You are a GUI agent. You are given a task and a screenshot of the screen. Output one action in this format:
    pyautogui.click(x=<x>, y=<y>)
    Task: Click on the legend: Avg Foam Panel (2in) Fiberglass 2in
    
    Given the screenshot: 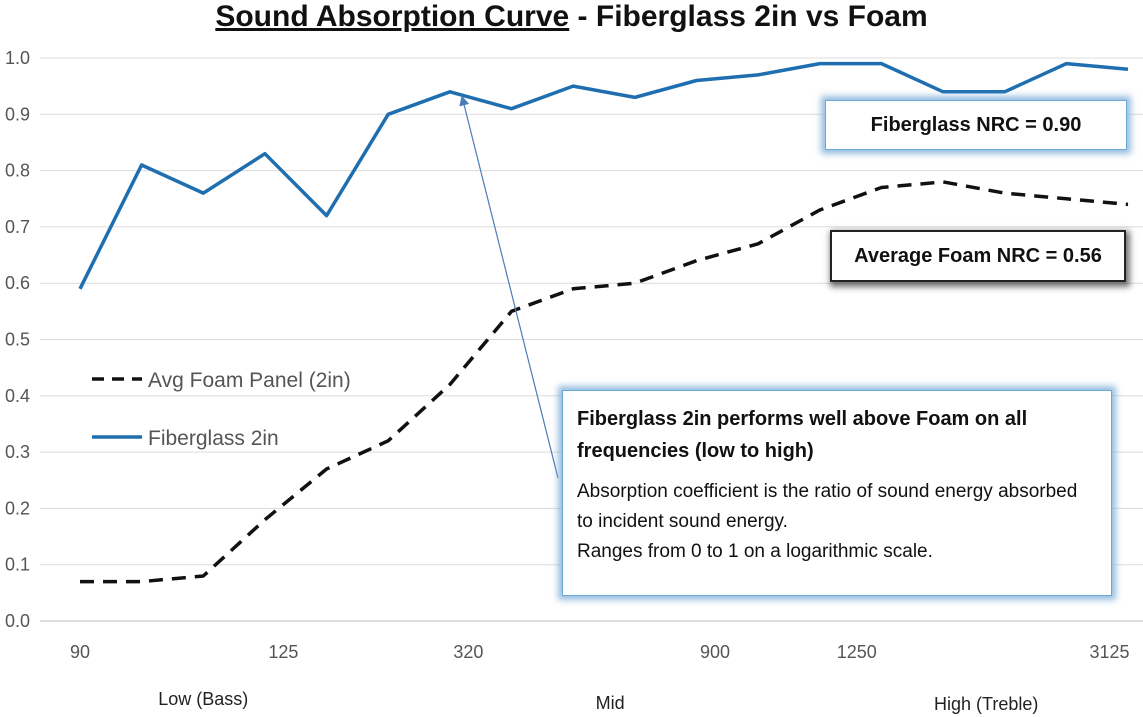 What is the action you would take?
    pyautogui.click(x=221, y=409)
    